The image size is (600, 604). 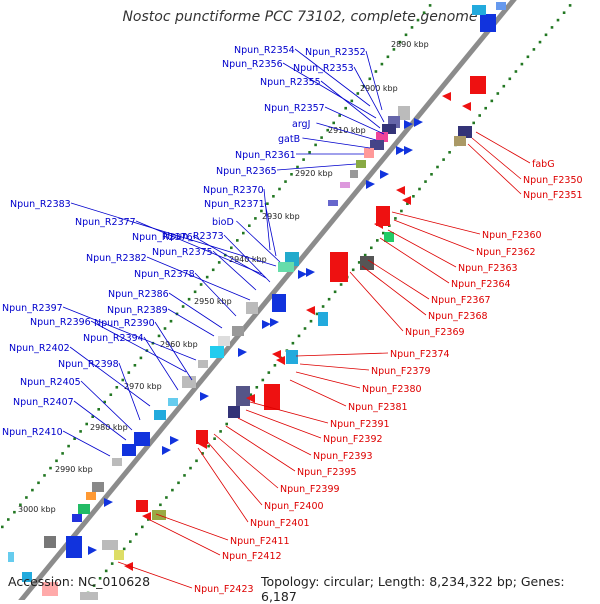 I want to click on gene-label-npun-f2364: Npun_F2364, so click(x=481, y=284).